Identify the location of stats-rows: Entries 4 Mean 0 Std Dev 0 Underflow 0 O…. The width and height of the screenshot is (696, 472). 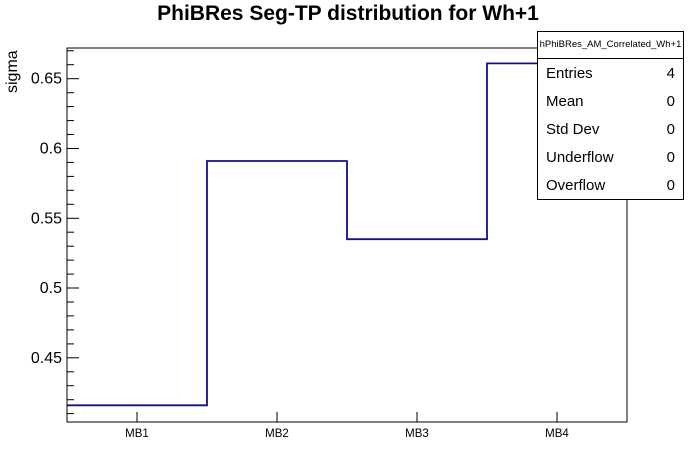
(610, 129).